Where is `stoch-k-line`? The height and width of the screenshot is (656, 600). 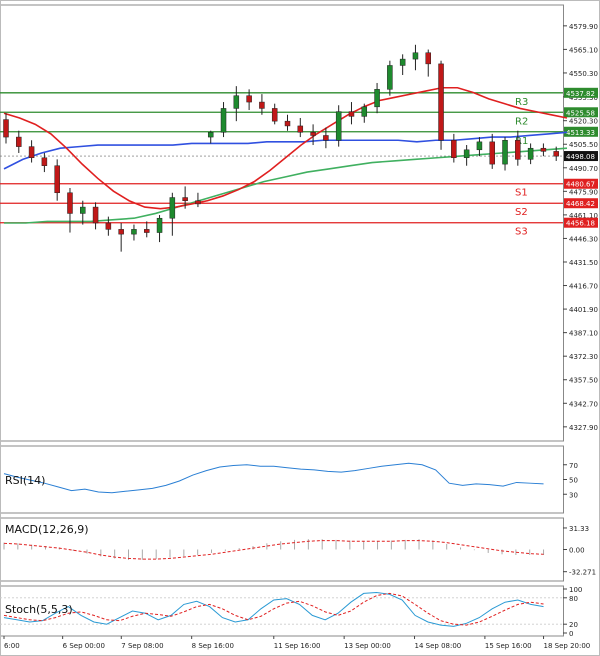 stoch-k-line is located at coordinates (273, 609).